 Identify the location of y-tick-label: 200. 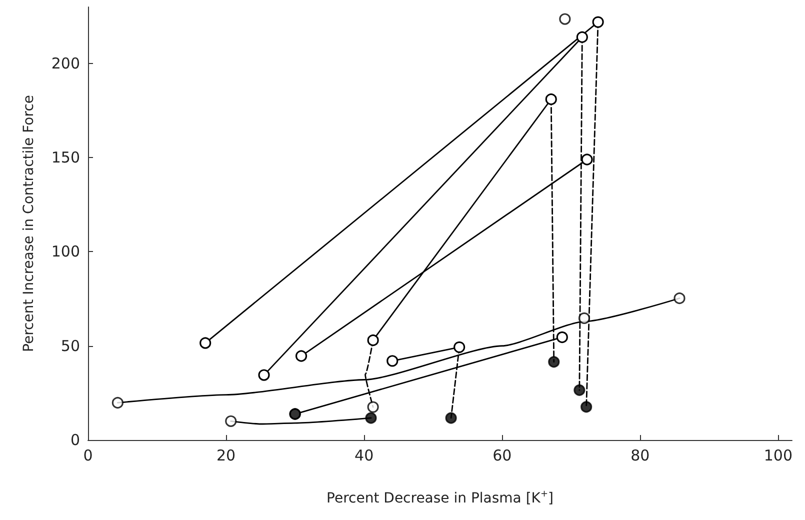
(65, 63).